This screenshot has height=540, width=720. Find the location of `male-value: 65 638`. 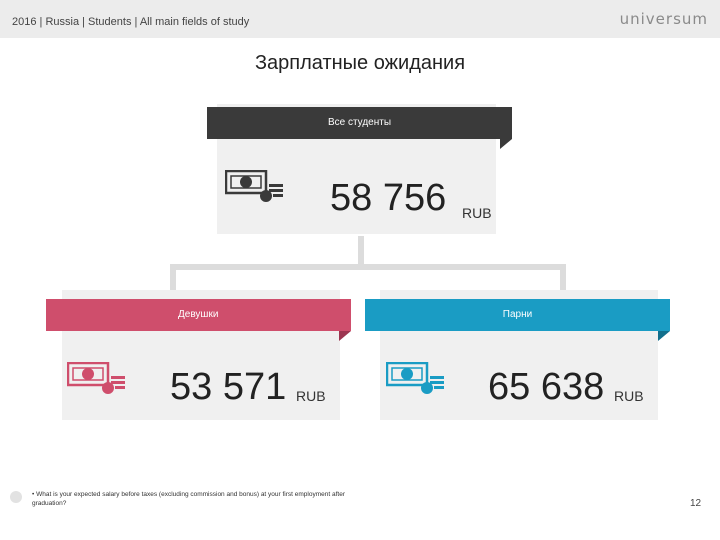

male-value: 65 638 is located at coordinates (546, 387).